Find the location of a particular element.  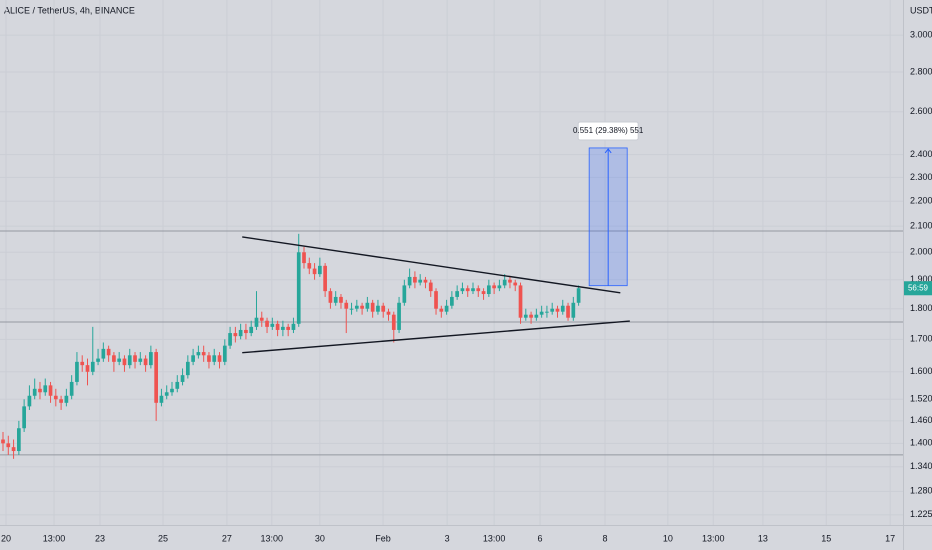

x-tick-label: 23 is located at coordinates (100, 538).